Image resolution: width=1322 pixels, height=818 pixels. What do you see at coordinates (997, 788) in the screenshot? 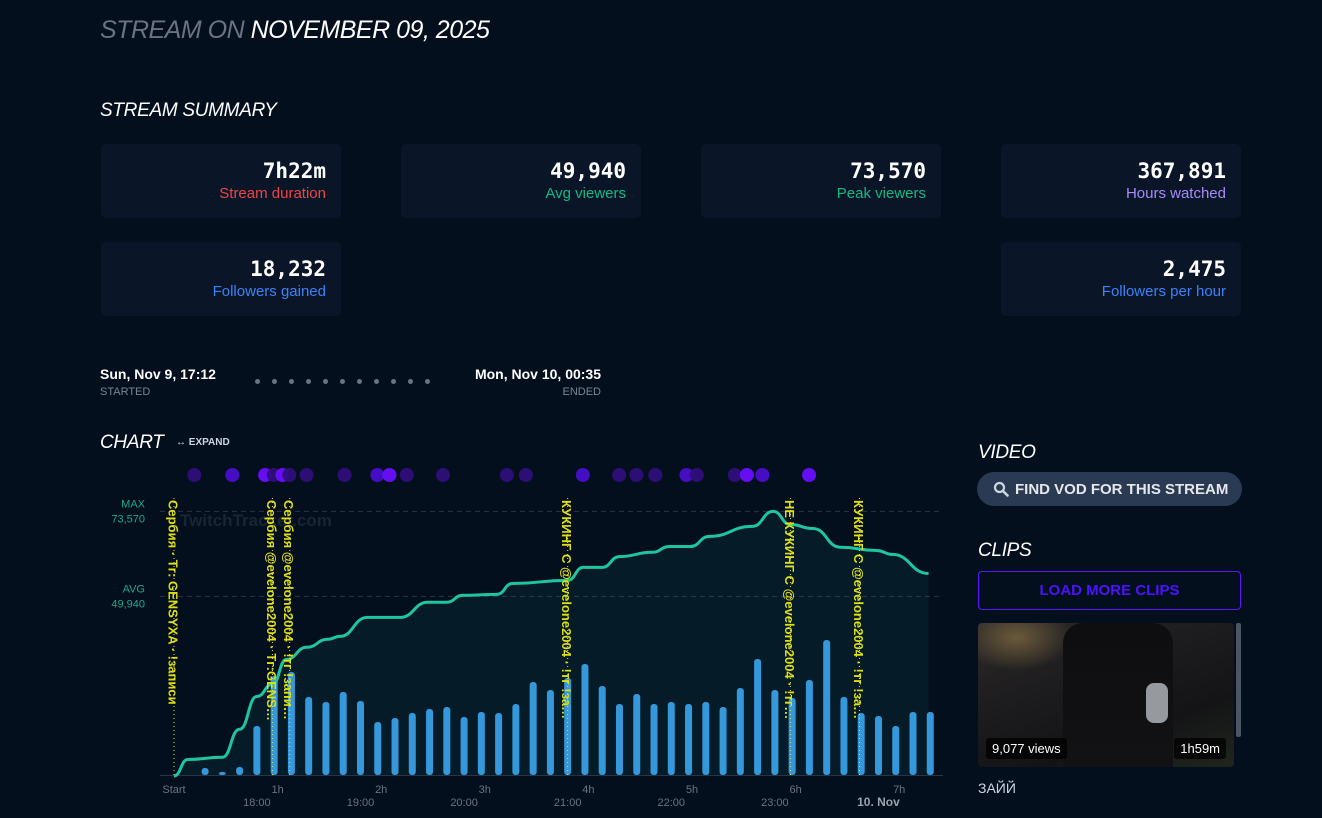
I see `clip-title: ЗАЙЙ` at bounding box center [997, 788].